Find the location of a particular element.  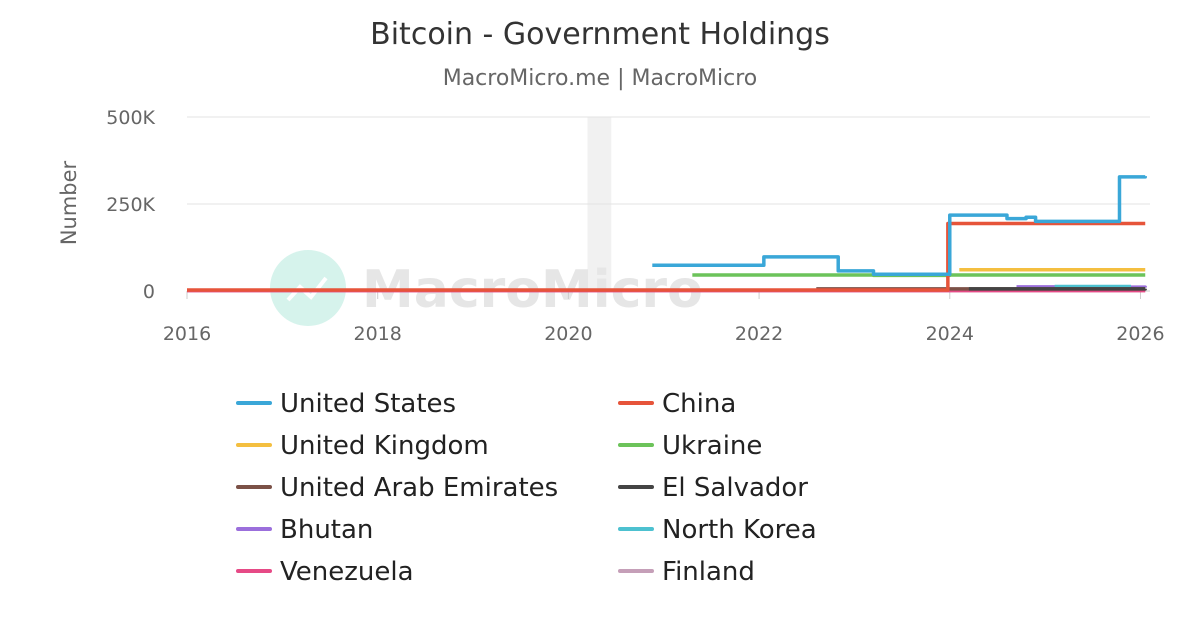

legend-item-united-kingdom: United Kingdom is located at coordinates (362, 446).